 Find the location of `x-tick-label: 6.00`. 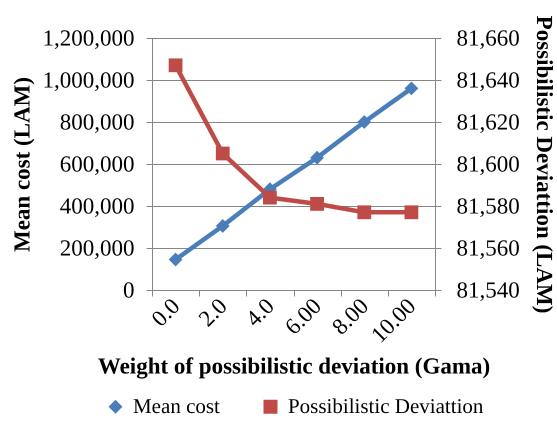

x-tick-label: 6.00 is located at coordinates (303, 316).